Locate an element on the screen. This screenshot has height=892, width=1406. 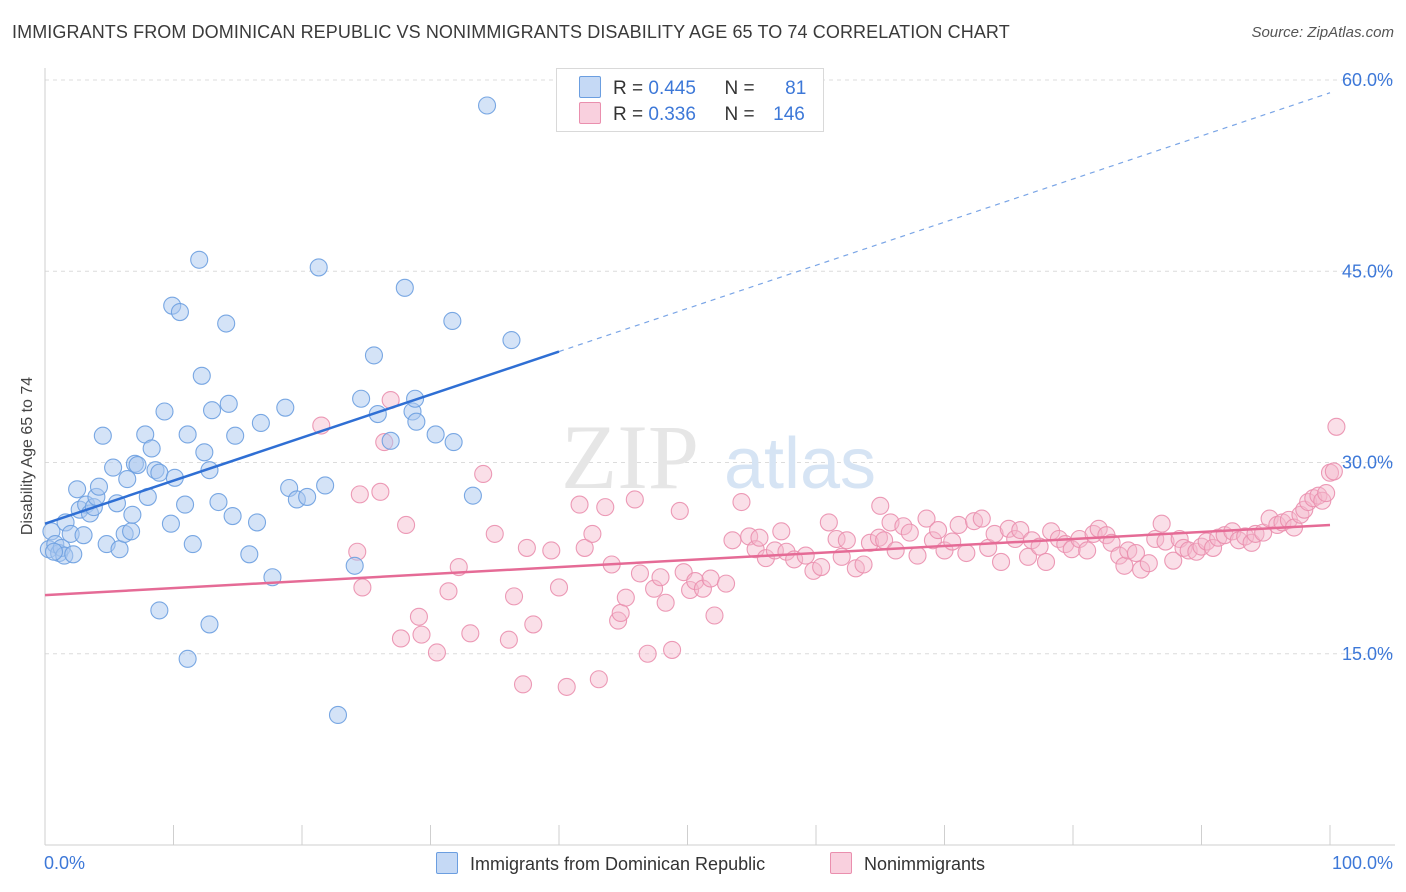
n-value: 81 is located at coordinates (796, 88).